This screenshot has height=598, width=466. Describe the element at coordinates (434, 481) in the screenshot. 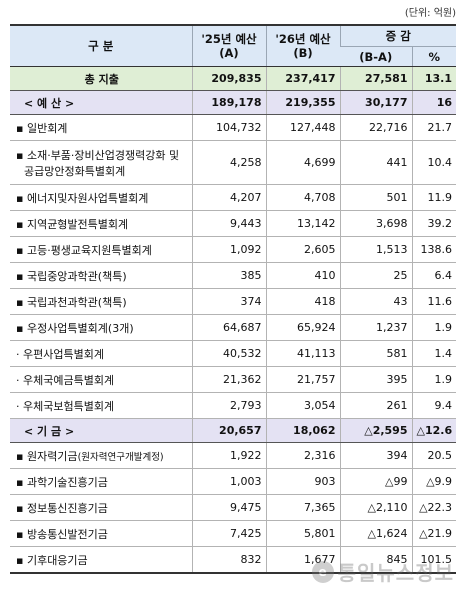

I see `cell-pct: △9.9` at that location.